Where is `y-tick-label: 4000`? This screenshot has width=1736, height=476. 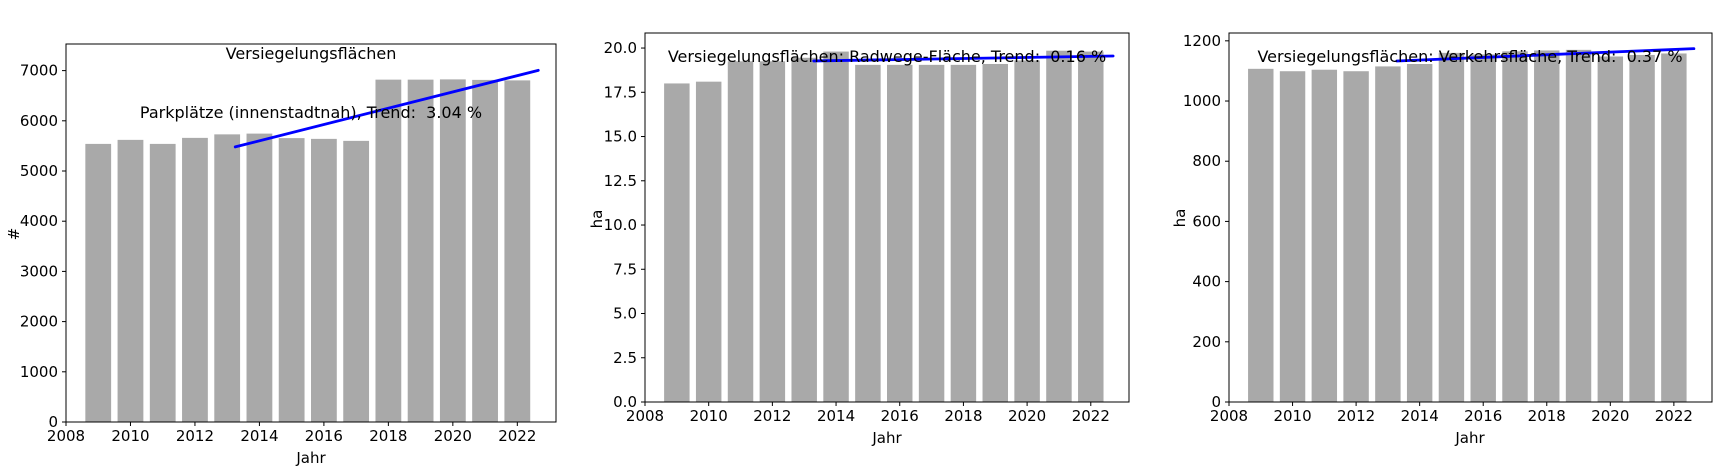 y-tick-label: 4000 is located at coordinates (39, 221).